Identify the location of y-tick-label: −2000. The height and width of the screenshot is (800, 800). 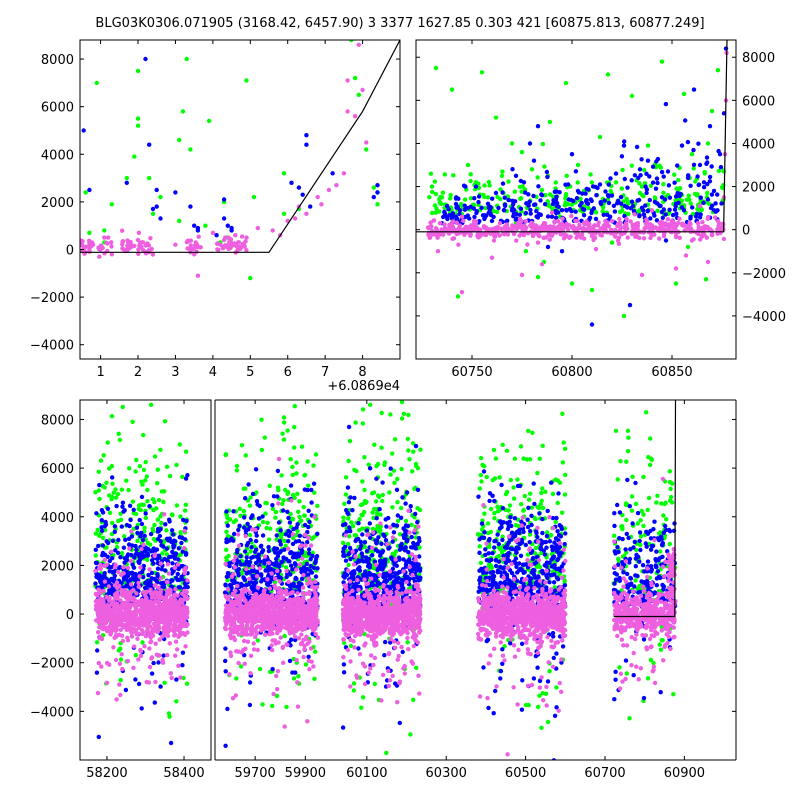
(764, 274).